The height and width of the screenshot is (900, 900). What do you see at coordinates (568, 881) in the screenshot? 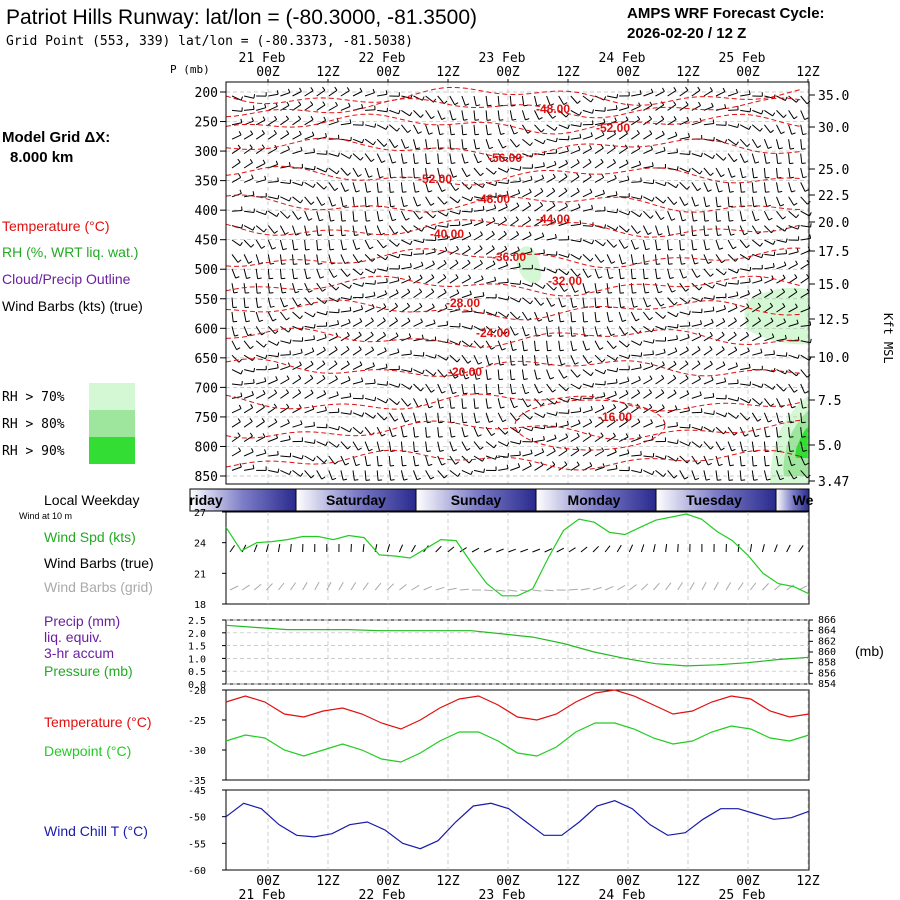
I see `bottom-hour-label: 12Z` at bounding box center [568, 881].